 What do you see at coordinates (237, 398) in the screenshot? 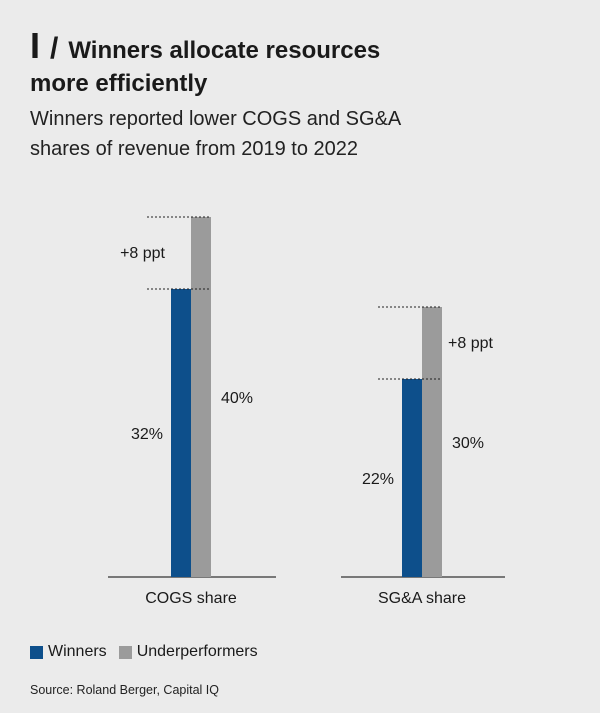
I see `data-label-underperformers-0: 40%` at bounding box center [237, 398].